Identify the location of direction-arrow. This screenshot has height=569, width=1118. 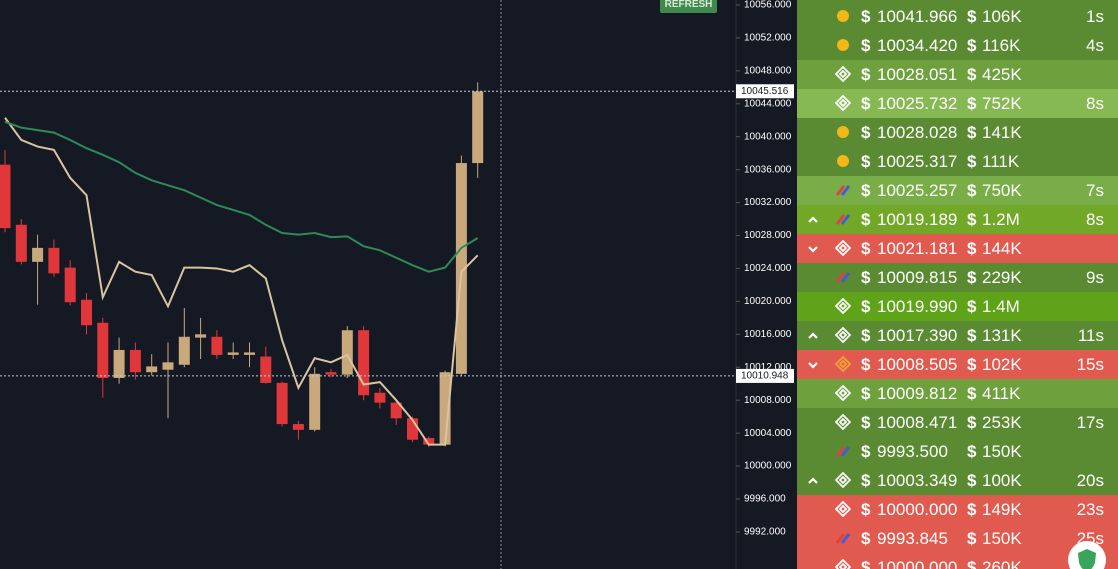
(813, 249).